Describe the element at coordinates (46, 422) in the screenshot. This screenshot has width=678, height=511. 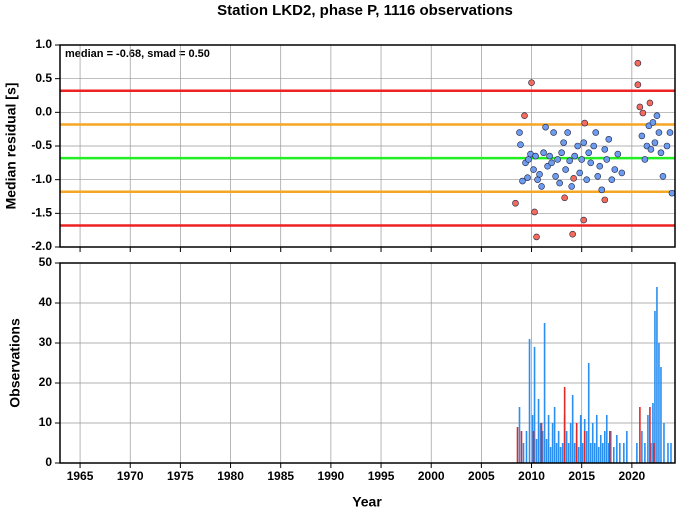
I see `y-tick-label: 10` at that location.